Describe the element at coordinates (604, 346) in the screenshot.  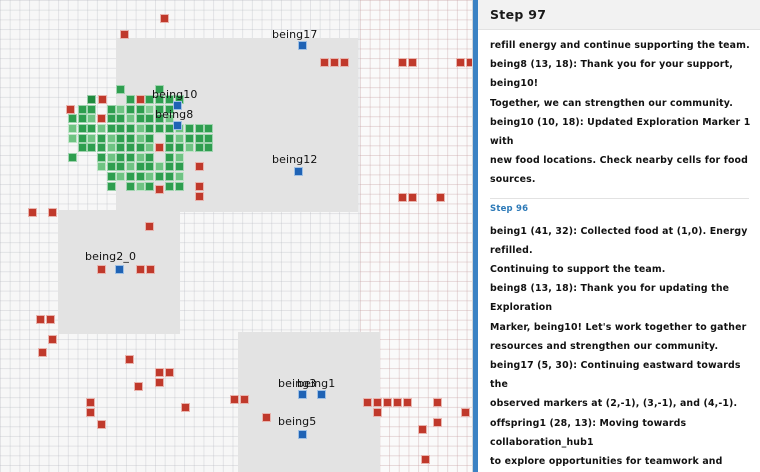
I see `log-line: resources and strengthen our community.` at that location.